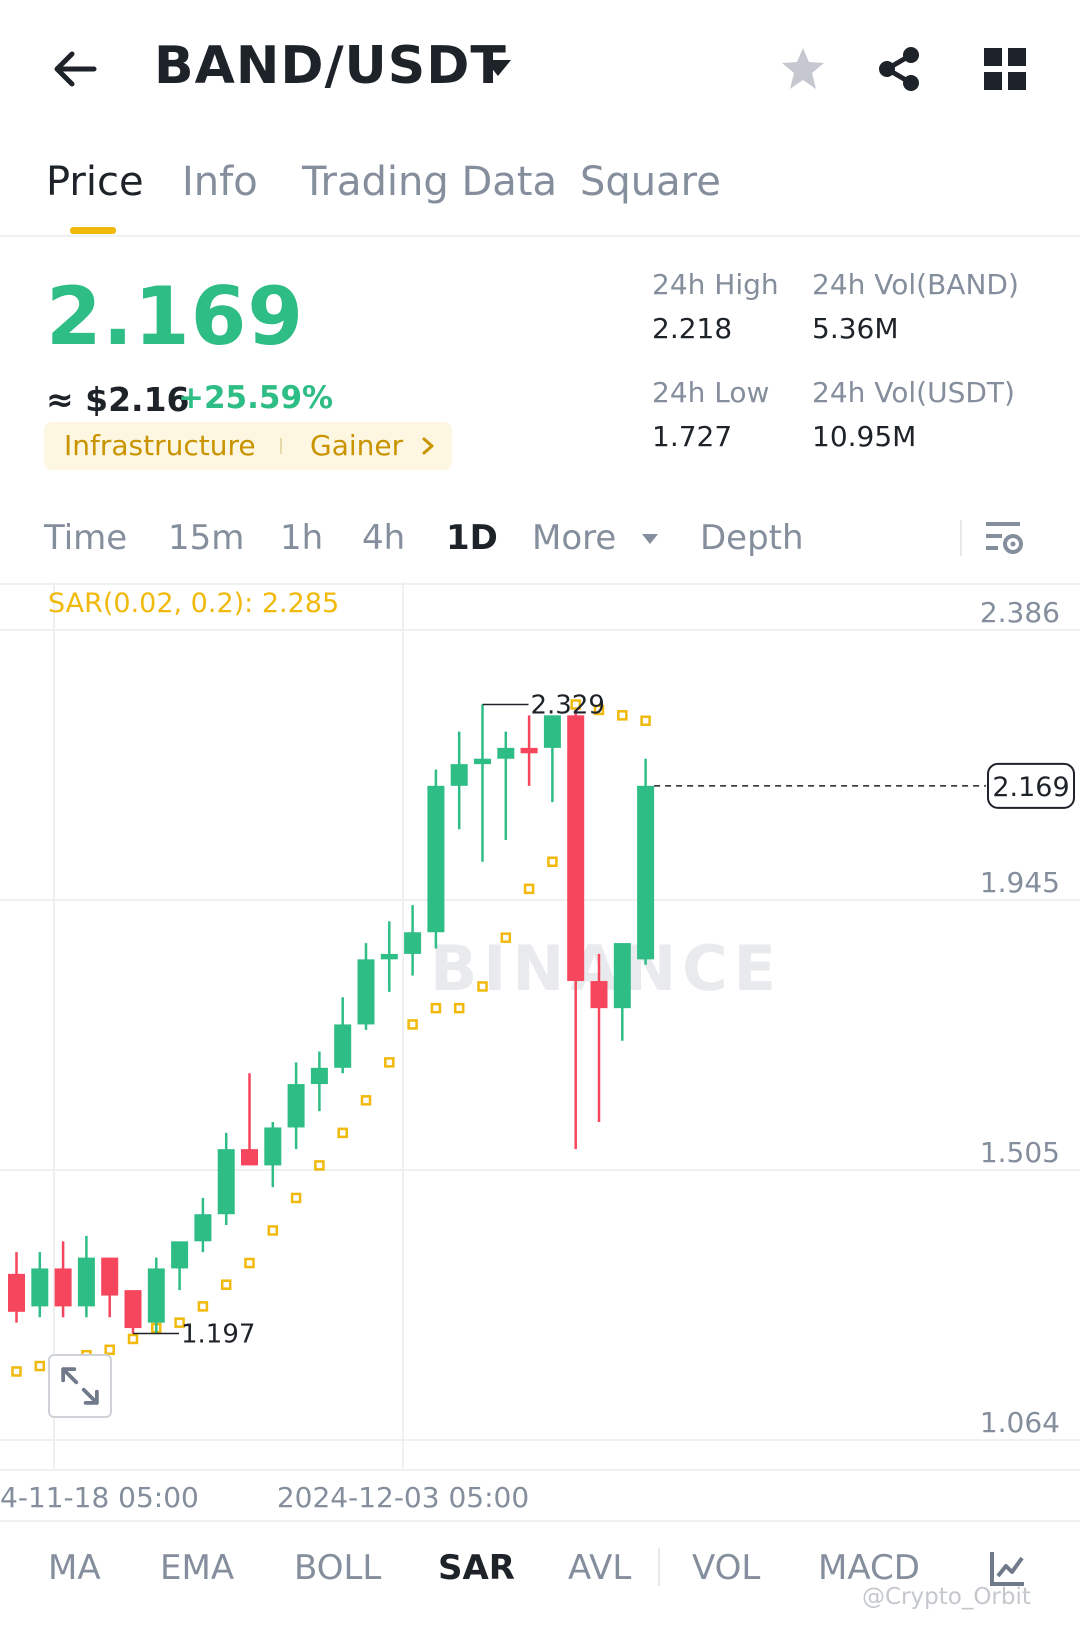  What do you see at coordinates (715, 284) in the screenshot?
I see `high-label: 24h High` at bounding box center [715, 284].